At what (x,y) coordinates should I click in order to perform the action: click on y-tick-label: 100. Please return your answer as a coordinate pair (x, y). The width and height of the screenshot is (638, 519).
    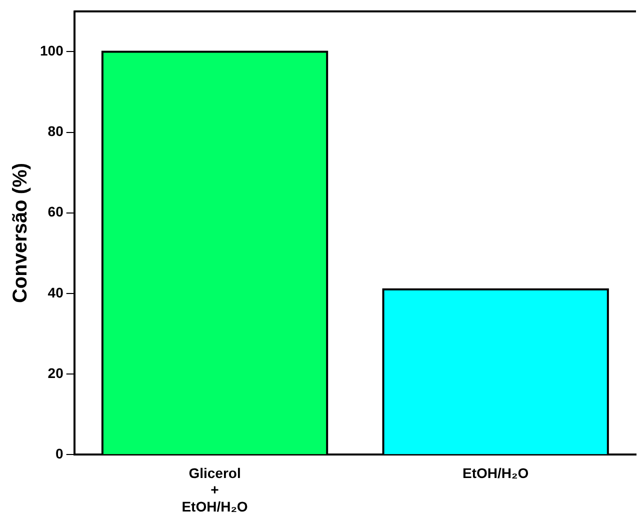
    Looking at the image, I should click on (52, 50).